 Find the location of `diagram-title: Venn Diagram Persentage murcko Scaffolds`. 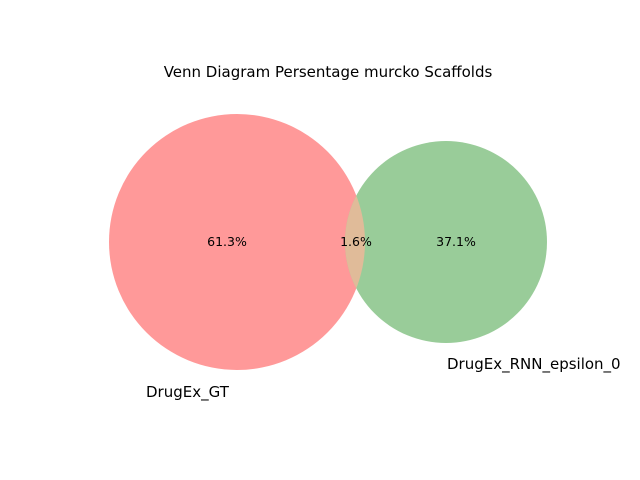

diagram-title: Venn Diagram Persentage murcko Scaffolds is located at coordinates (328, 72).